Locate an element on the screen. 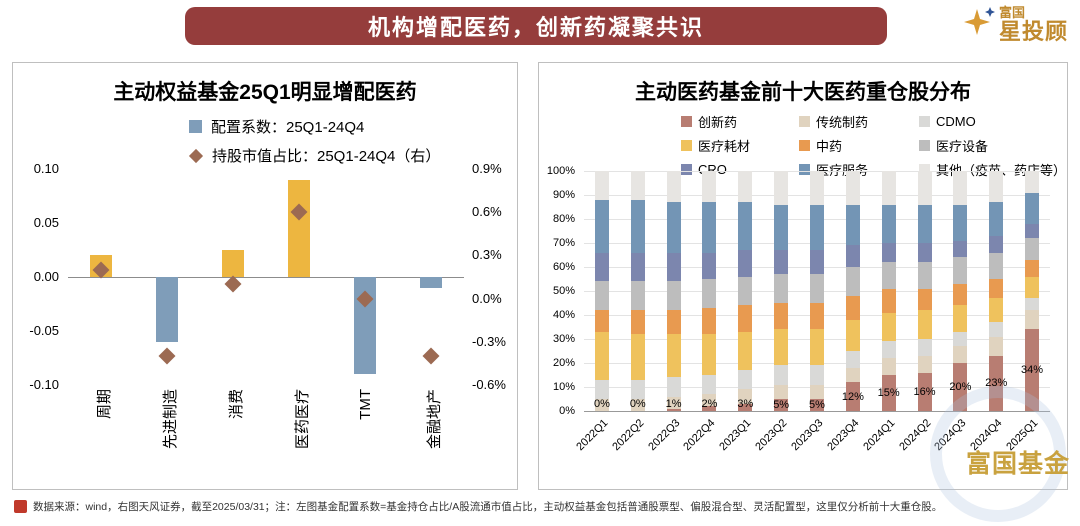  percent-axis-ticks: 100% 90% 80% 70% 60% 50% 40% 30% 20% 10% 0% is located at coordinates (559, 291).